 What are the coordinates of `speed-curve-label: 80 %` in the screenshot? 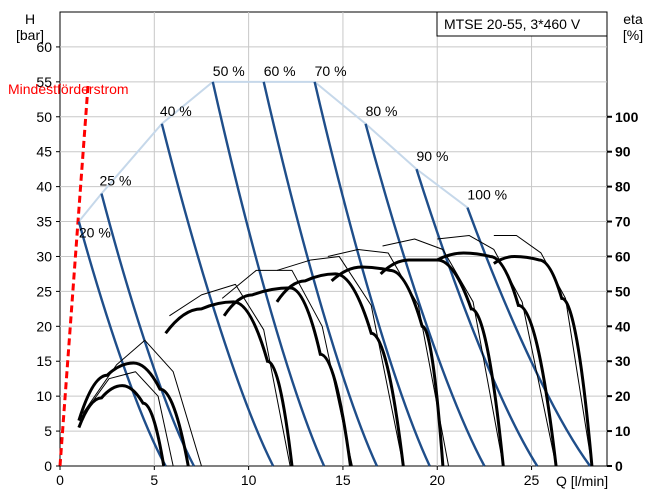 It's located at (382, 111).